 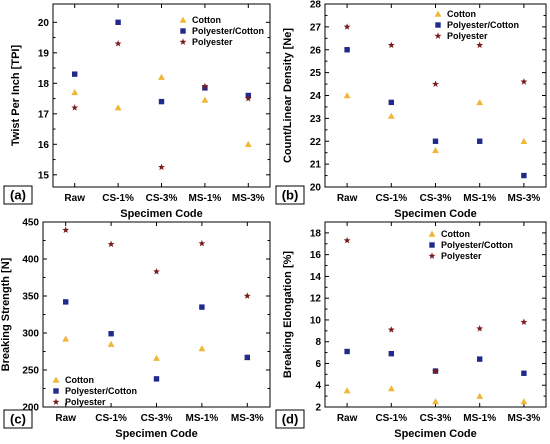 I want to click on panel-tag: (c), so click(x=18, y=419).